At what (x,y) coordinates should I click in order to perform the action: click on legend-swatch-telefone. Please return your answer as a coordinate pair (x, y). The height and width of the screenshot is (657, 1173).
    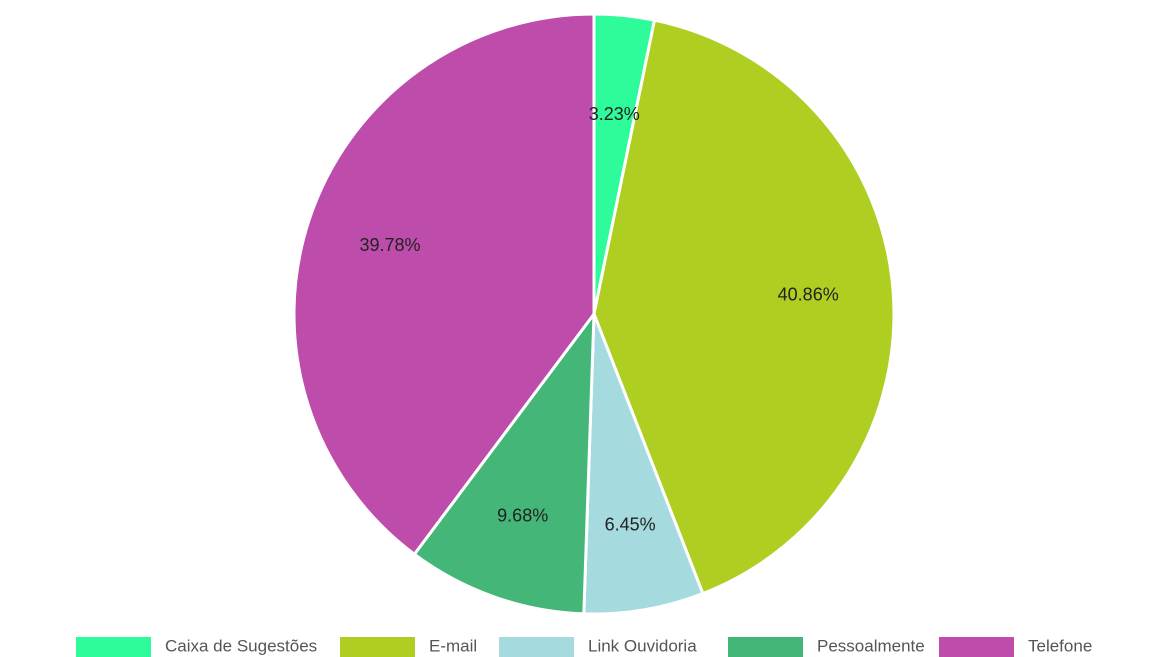
    Looking at the image, I should click on (976, 647).